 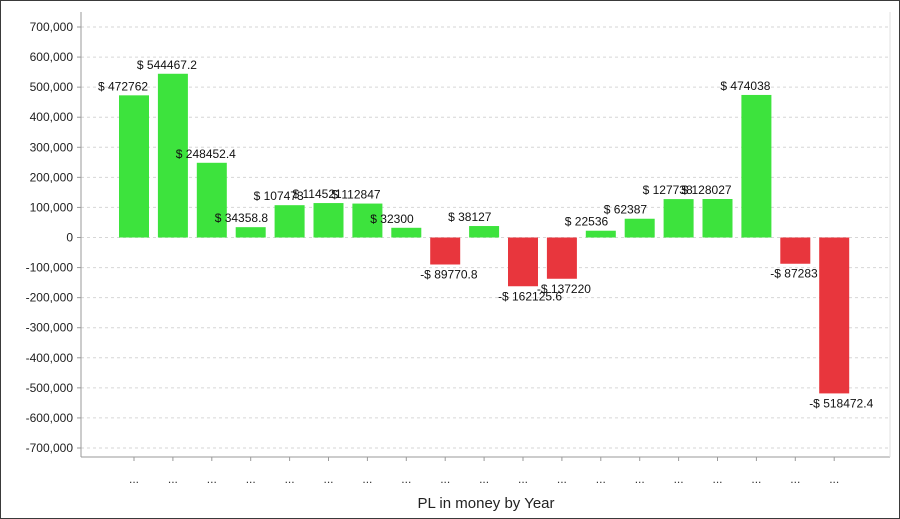 What do you see at coordinates (52, 177) in the screenshot?
I see `y-tick-label: 200,000` at bounding box center [52, 177].